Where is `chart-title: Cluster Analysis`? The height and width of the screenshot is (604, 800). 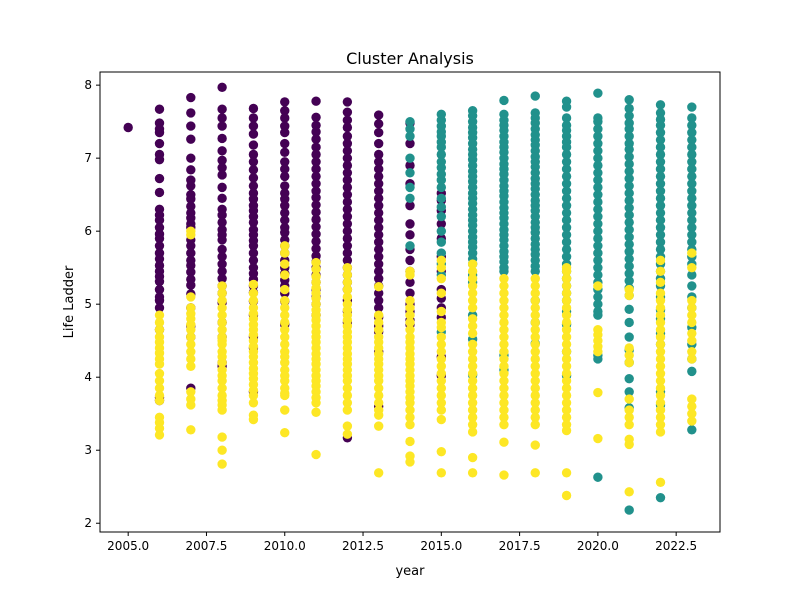 chart-title: Cluster Analysis is located at coordinates (410, 58).